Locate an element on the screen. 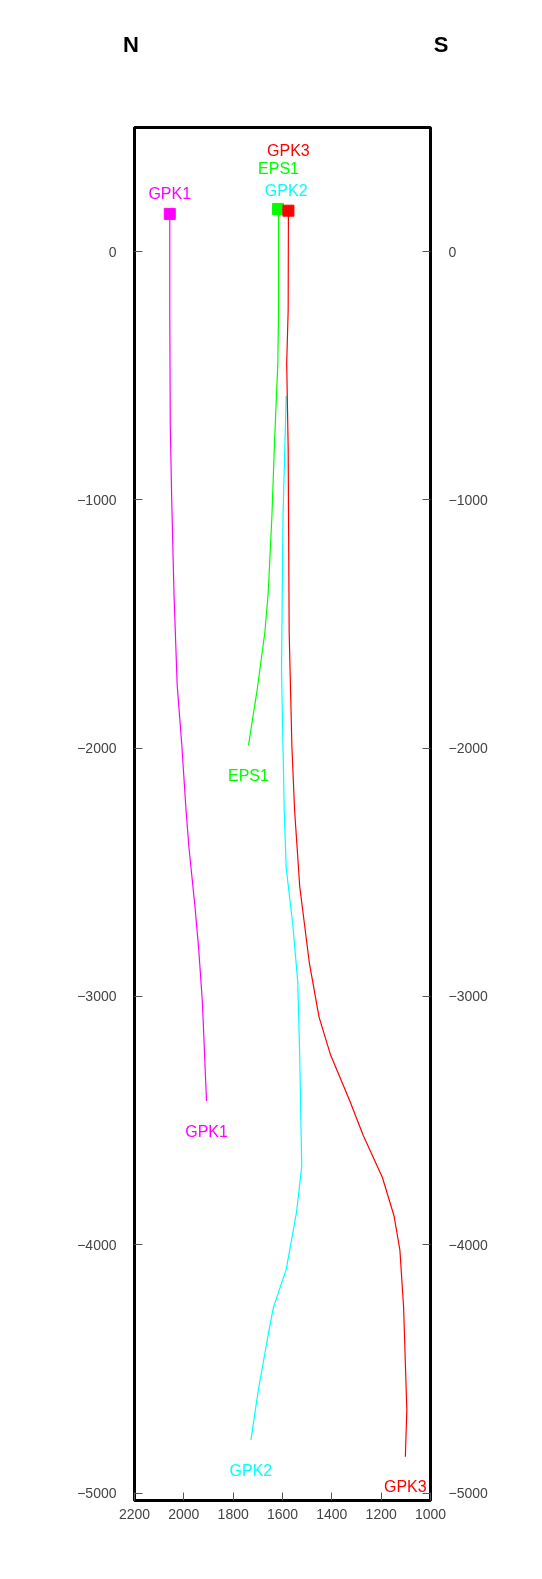  x-tick-label: 2000 is located at coordinates (184, 1513).